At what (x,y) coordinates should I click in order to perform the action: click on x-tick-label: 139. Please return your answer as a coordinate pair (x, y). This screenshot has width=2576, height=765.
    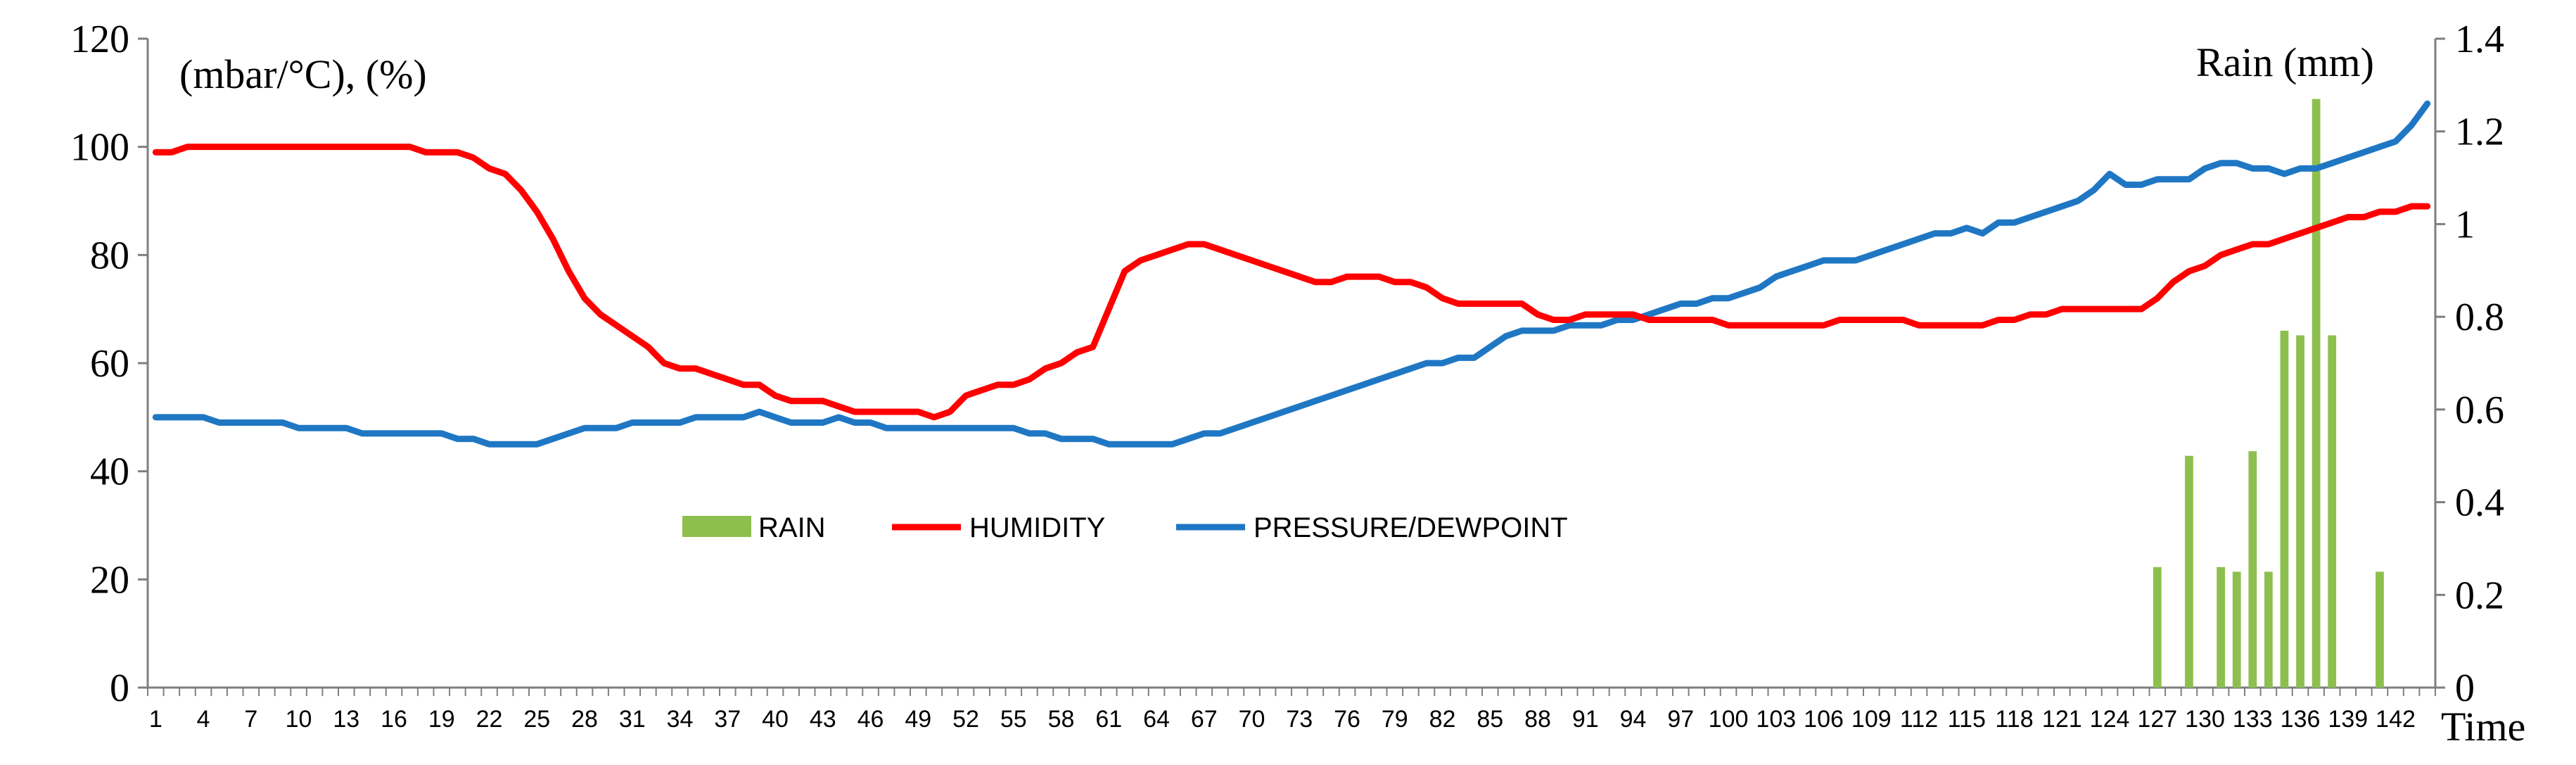
    Looking at the image, I should click on (2348, 719).